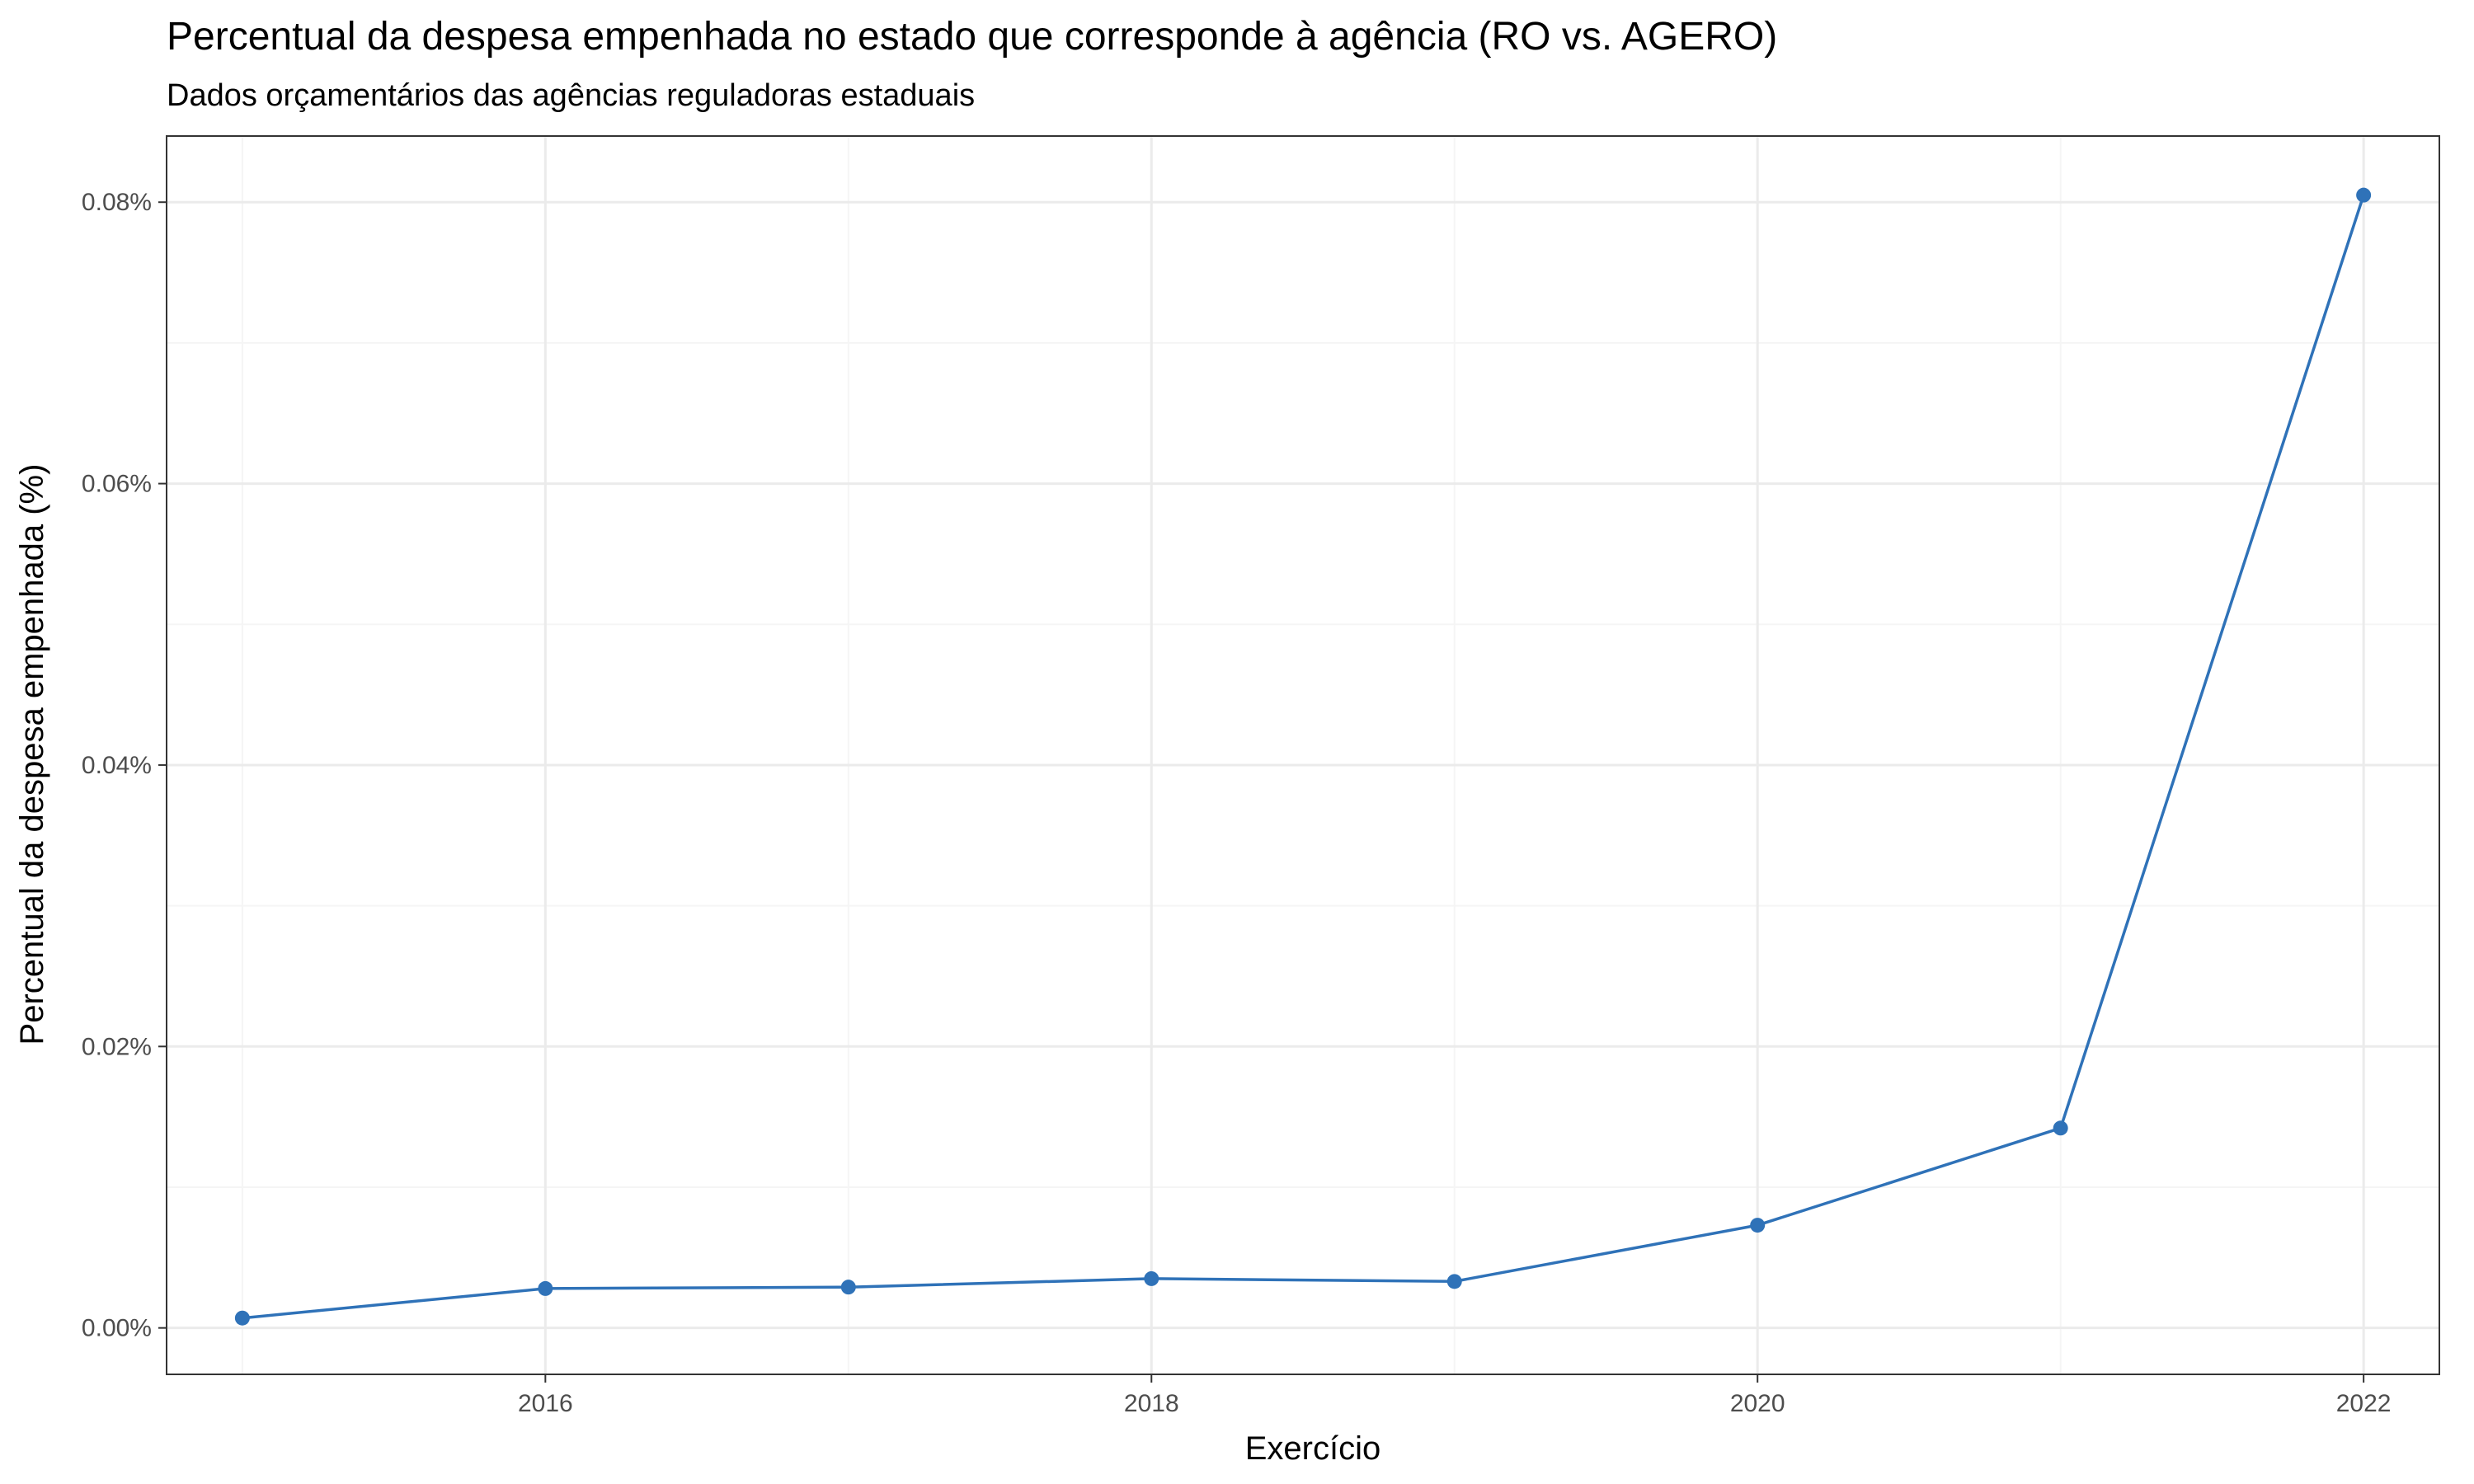  Describe the element at coordinates (117, 765) in the screenshot. I see `y-tick-label: 0.04%` at that location.